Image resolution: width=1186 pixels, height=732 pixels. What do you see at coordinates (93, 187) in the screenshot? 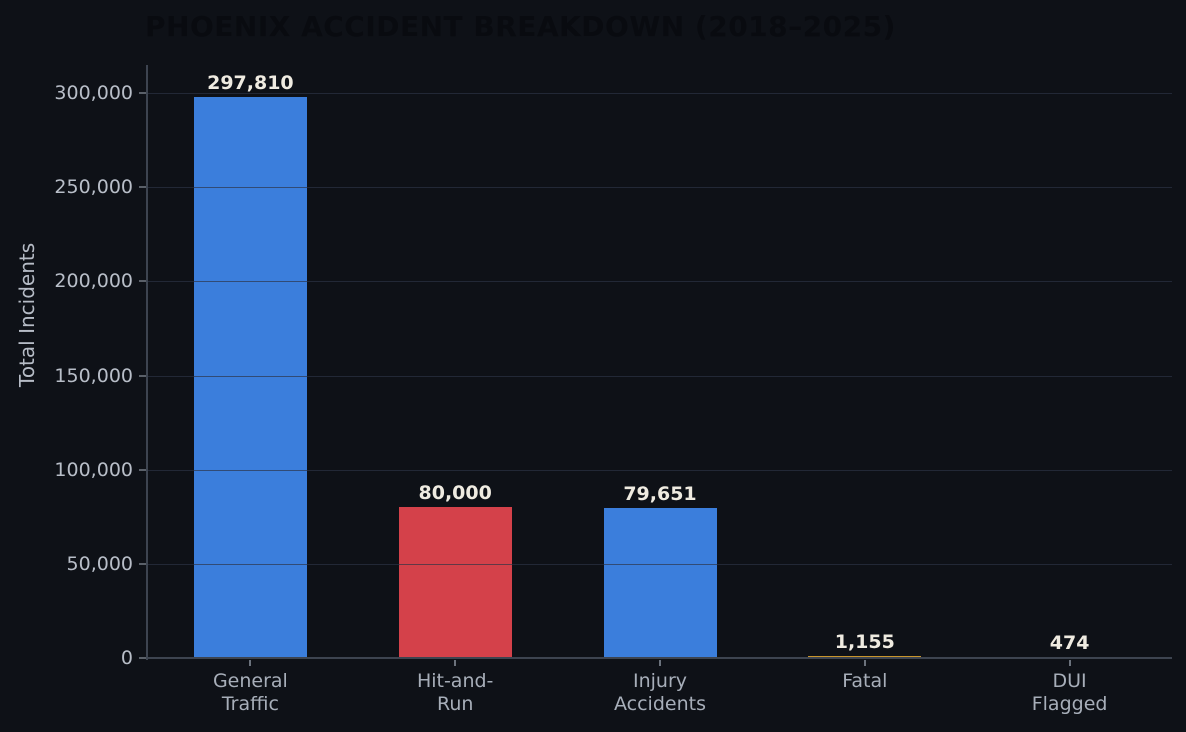
I see `y-tick-label: 250,000` at bounding box center [93, 187].